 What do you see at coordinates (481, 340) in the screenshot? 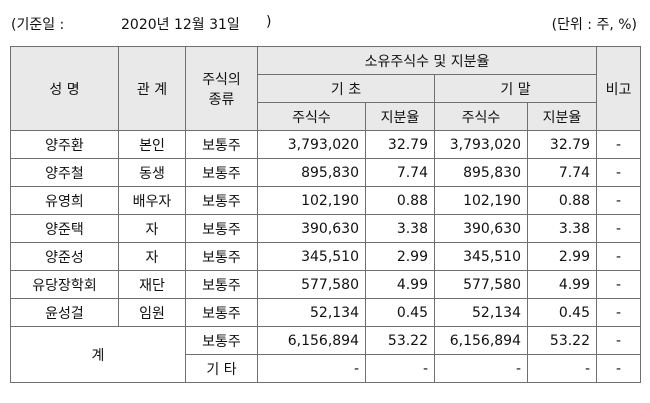
I see `total-cell-shares-end: 6,156,894` at bounding box center [481, 340].